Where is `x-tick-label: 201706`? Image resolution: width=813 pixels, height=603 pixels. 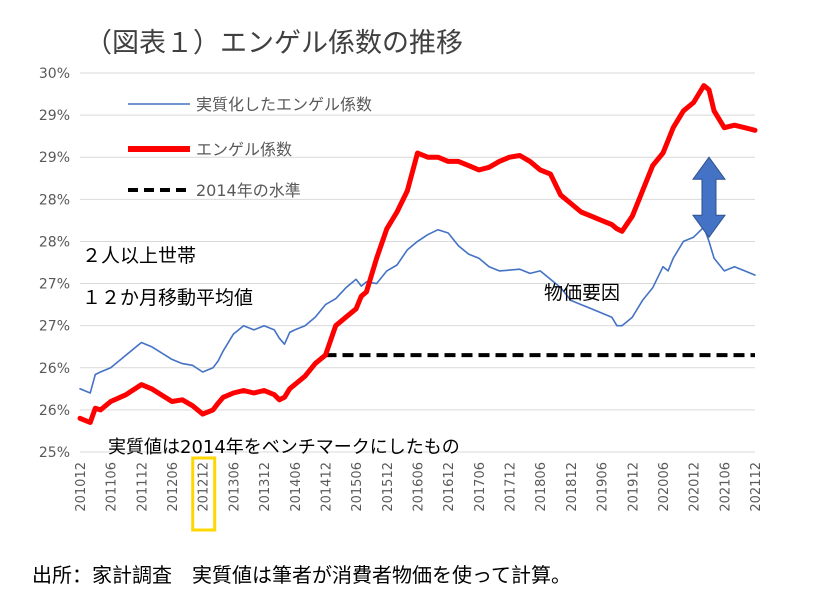
x-tick-label: 201706 is located at coordinates (480, 487).